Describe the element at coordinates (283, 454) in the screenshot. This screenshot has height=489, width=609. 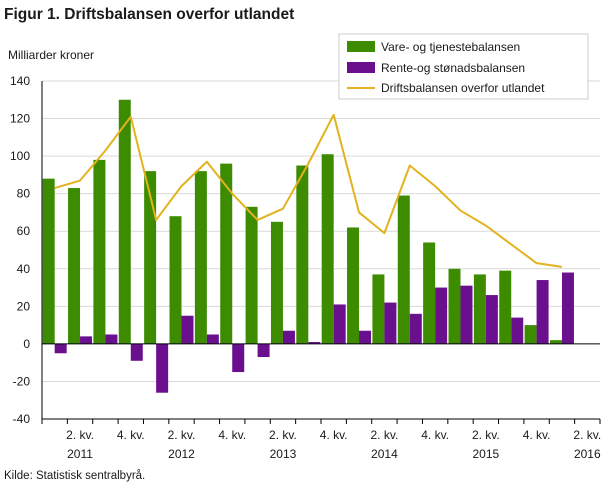
I see `x-tick-year-label: 2013` at that location.